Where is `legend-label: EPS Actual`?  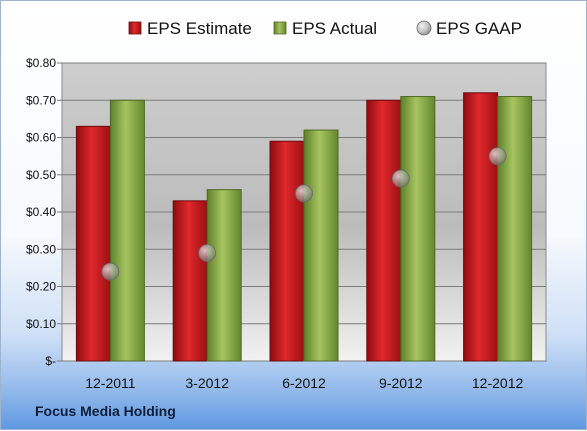
legend-label: EPS Actual is located at coordinates (334, 28).